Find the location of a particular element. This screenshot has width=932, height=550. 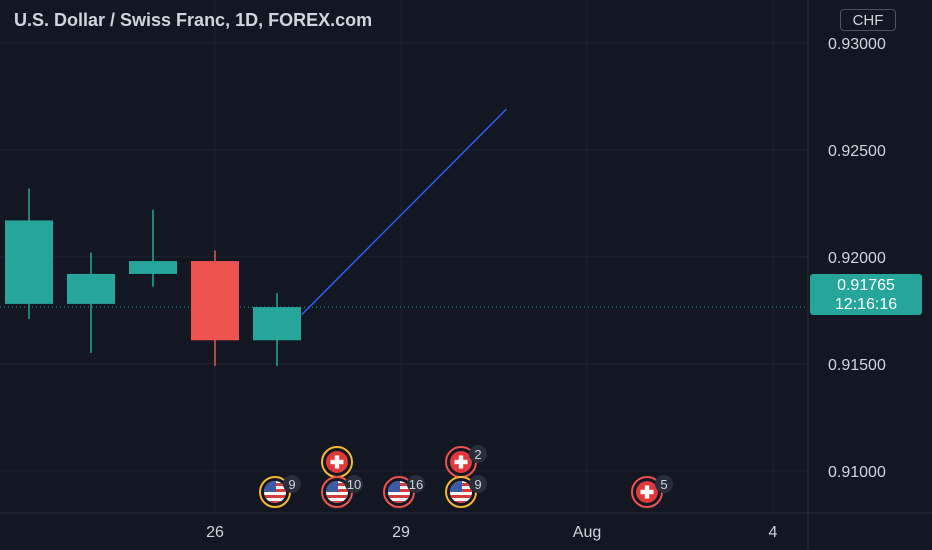

trend-line is located at coordinates (404, 212).